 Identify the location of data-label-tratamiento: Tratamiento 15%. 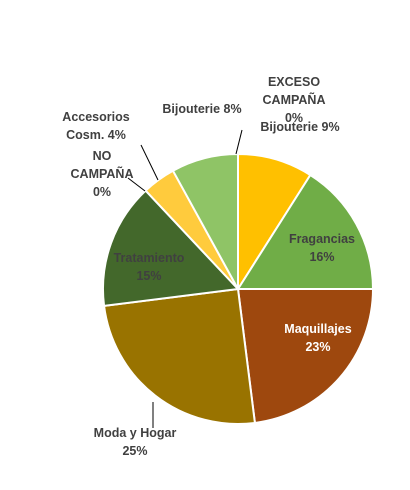
(149, 267).